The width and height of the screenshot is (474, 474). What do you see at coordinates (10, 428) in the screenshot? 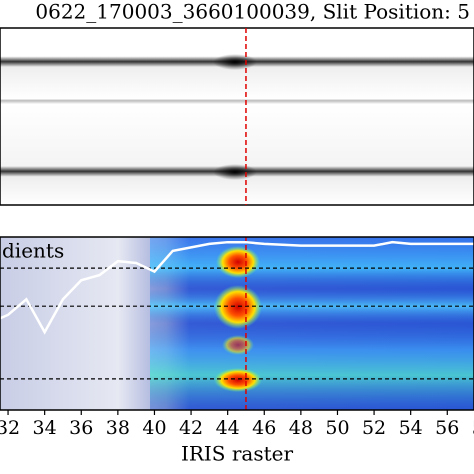
I see `x-tick-label: 32` at bounding box center [10, 428].